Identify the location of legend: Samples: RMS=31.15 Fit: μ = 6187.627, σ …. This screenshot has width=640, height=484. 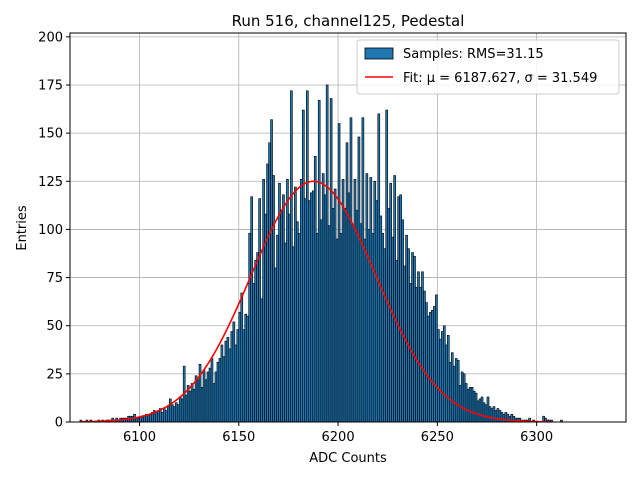
(488, 67).